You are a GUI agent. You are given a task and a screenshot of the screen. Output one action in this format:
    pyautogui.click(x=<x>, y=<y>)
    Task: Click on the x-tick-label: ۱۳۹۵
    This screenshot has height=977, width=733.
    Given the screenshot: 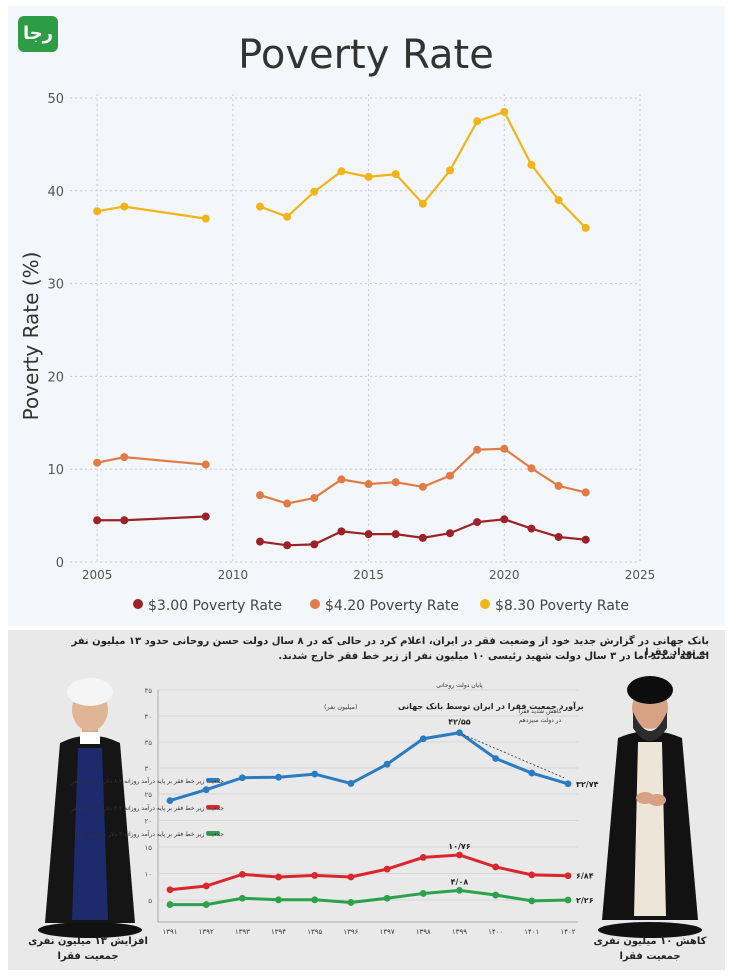 What is the action you would take?
    pyautogui.click(x=314, y=932)
    